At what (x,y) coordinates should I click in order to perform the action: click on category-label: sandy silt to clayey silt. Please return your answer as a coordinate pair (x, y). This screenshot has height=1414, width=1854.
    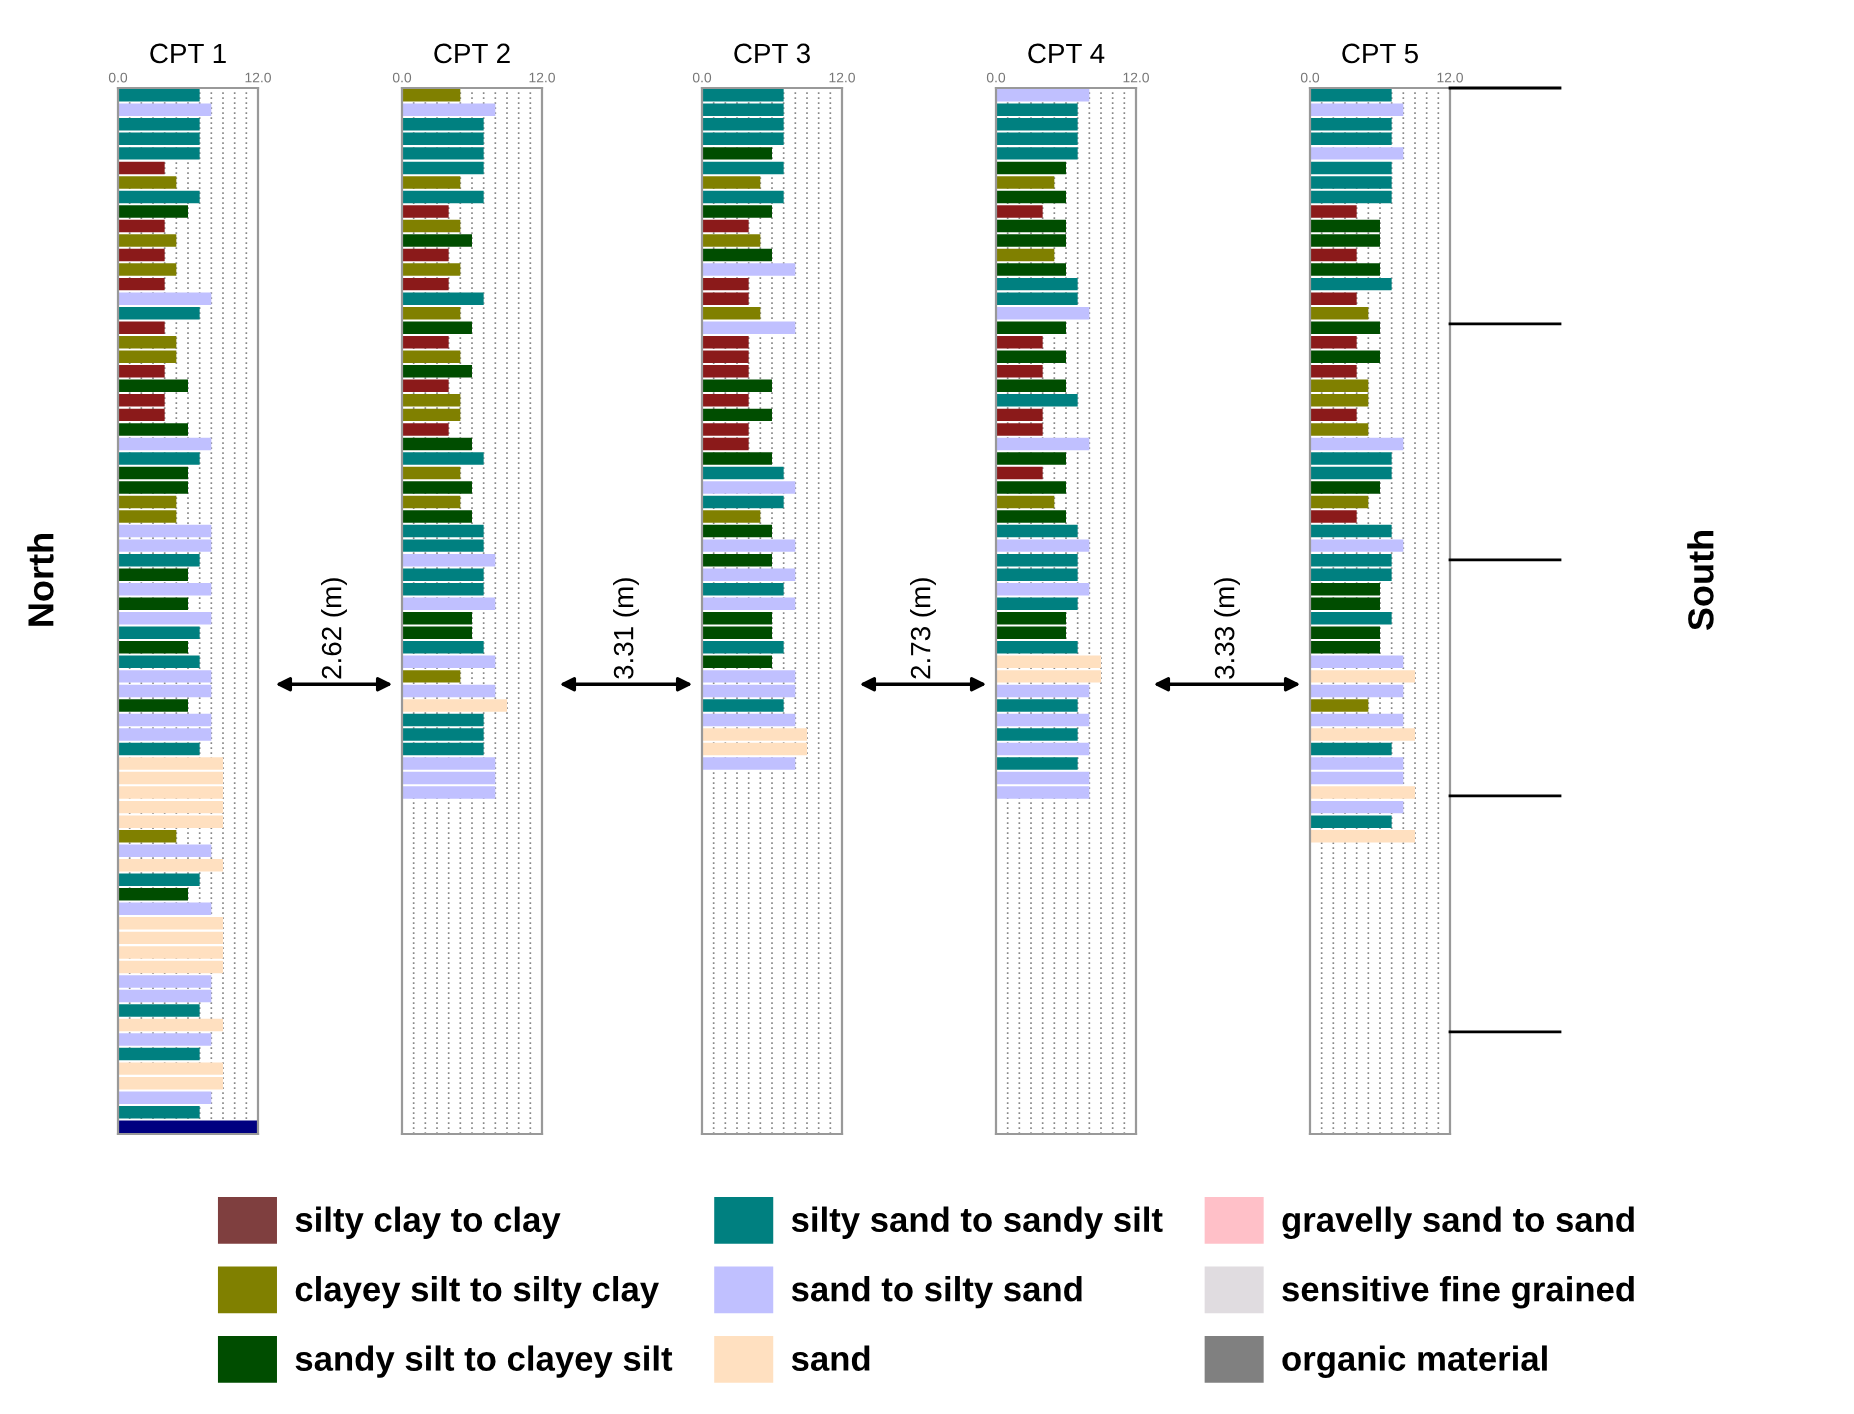
    Looking at the image, I should click on (484, 1361).